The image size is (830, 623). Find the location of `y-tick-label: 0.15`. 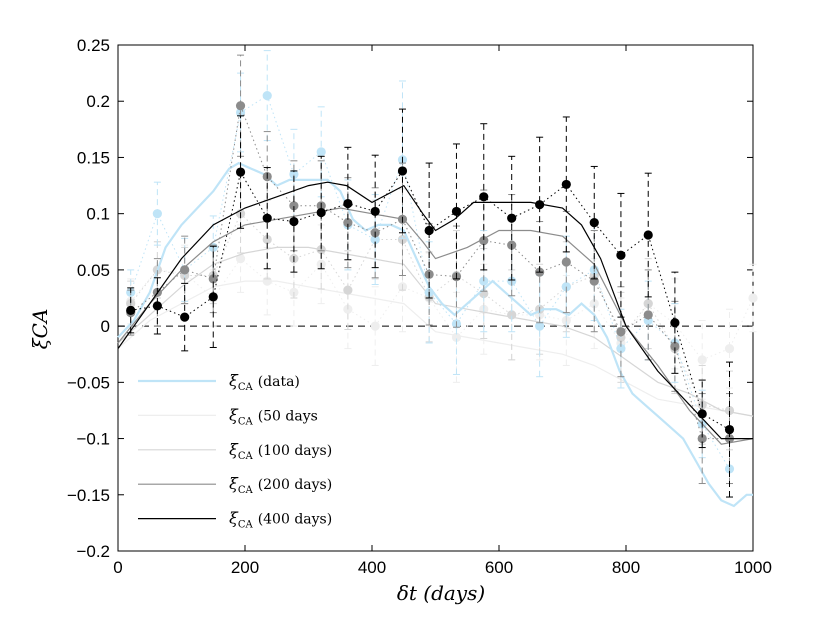

y-tick-label: 0.15 is located at coordinates (93, 157).